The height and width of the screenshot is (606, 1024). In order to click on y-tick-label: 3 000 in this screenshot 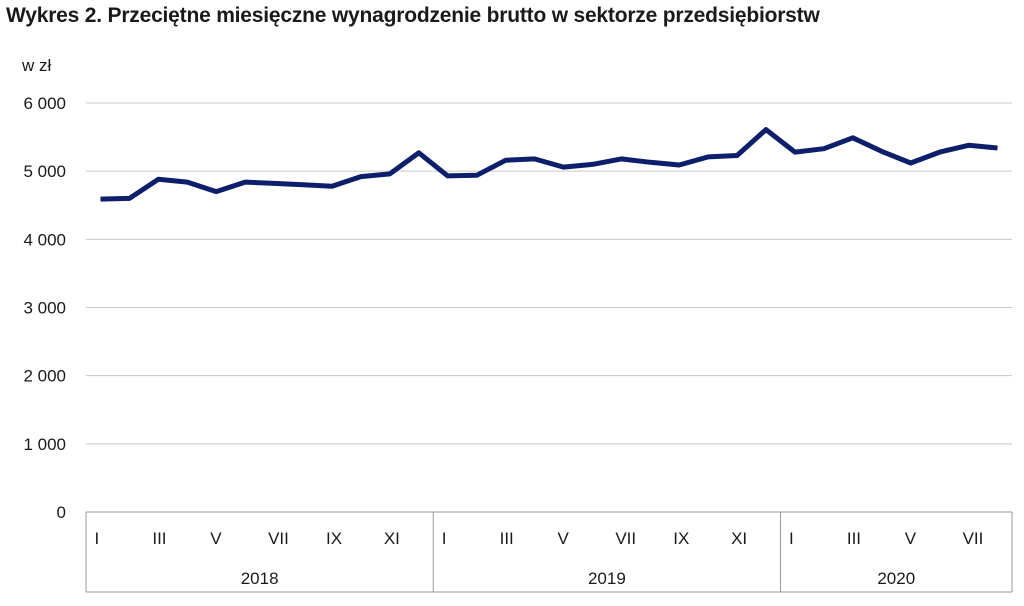, I will do `click(44, 308)`.